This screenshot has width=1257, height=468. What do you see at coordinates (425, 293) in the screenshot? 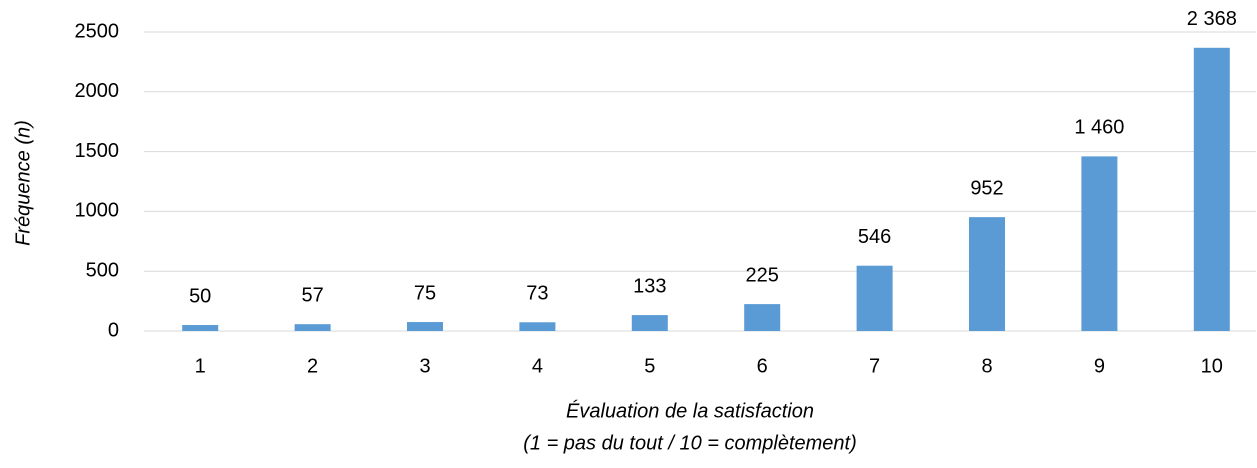
I see `data-label: 75` at bounding box center [425, 293].